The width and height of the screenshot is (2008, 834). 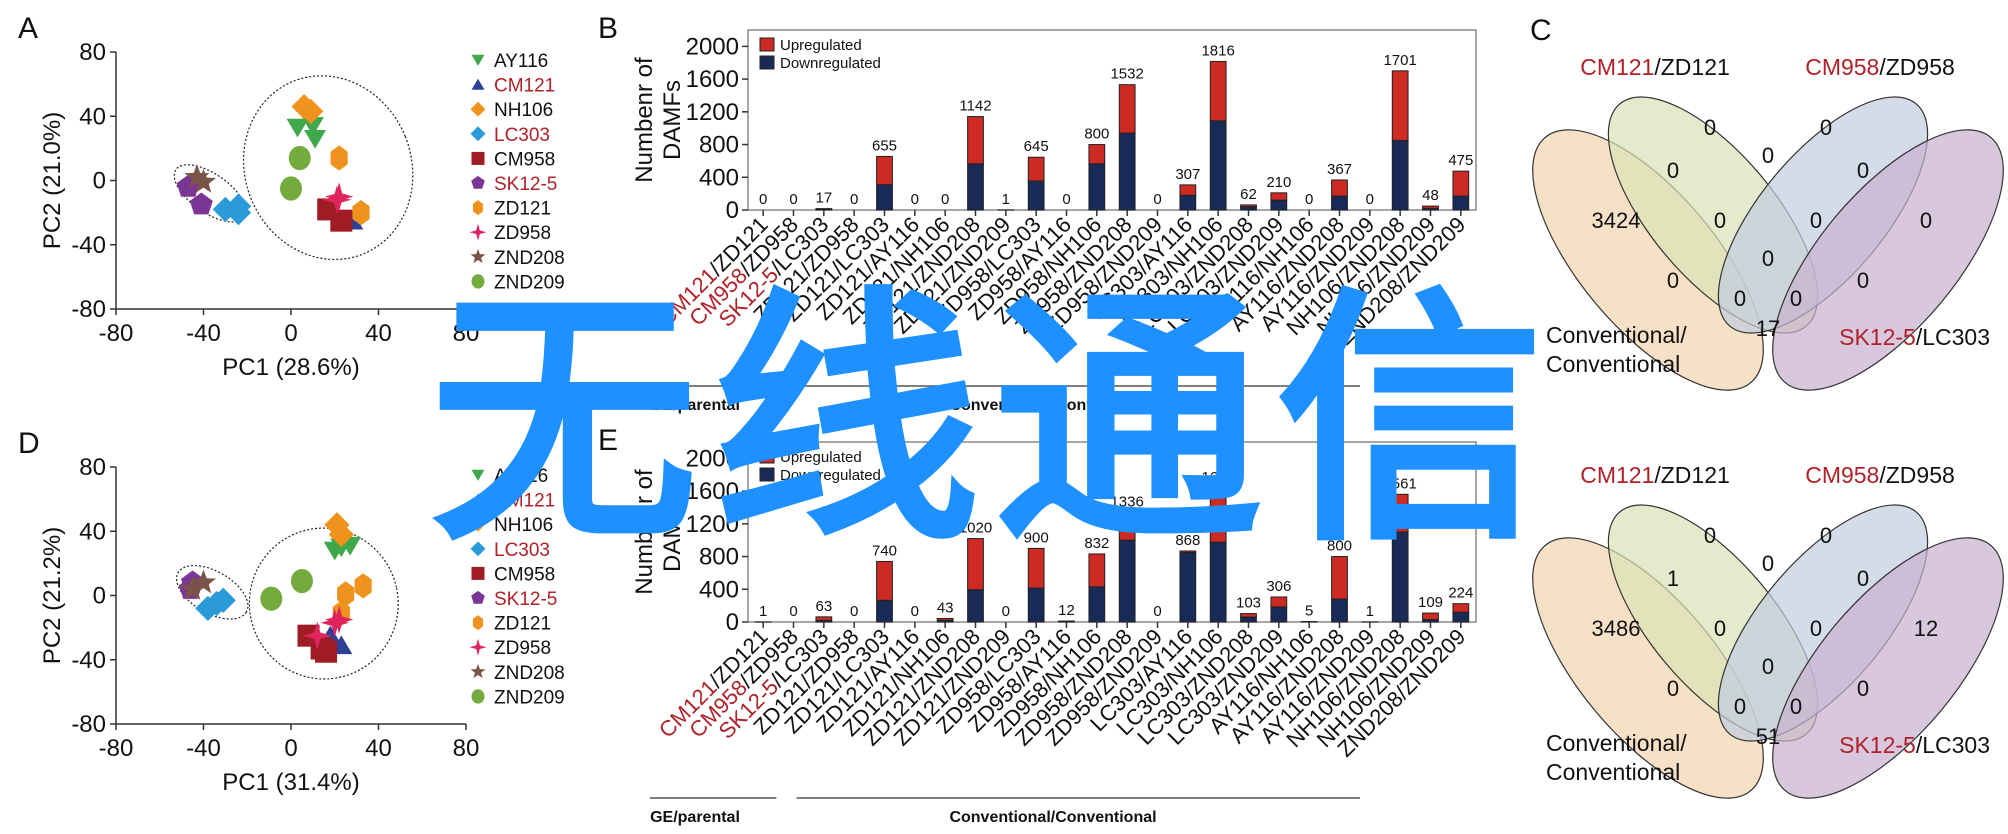 I want to click on venn-label-set3: SK12-5/LC303, so click(x=1914, y=745).